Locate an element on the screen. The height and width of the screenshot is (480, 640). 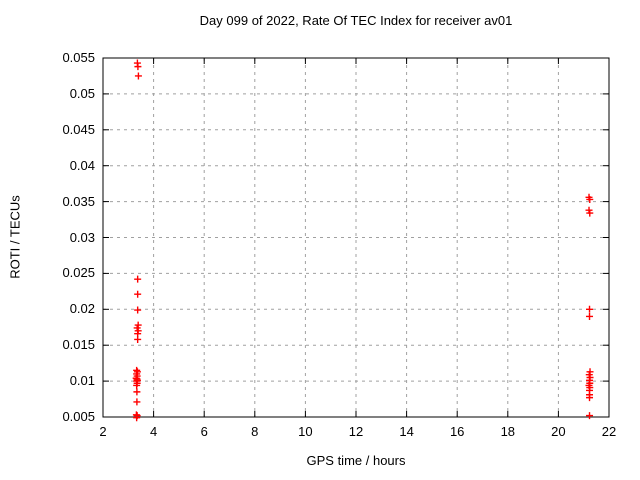
y-tick-label: 0.015 is located at coordinates (78, 345).